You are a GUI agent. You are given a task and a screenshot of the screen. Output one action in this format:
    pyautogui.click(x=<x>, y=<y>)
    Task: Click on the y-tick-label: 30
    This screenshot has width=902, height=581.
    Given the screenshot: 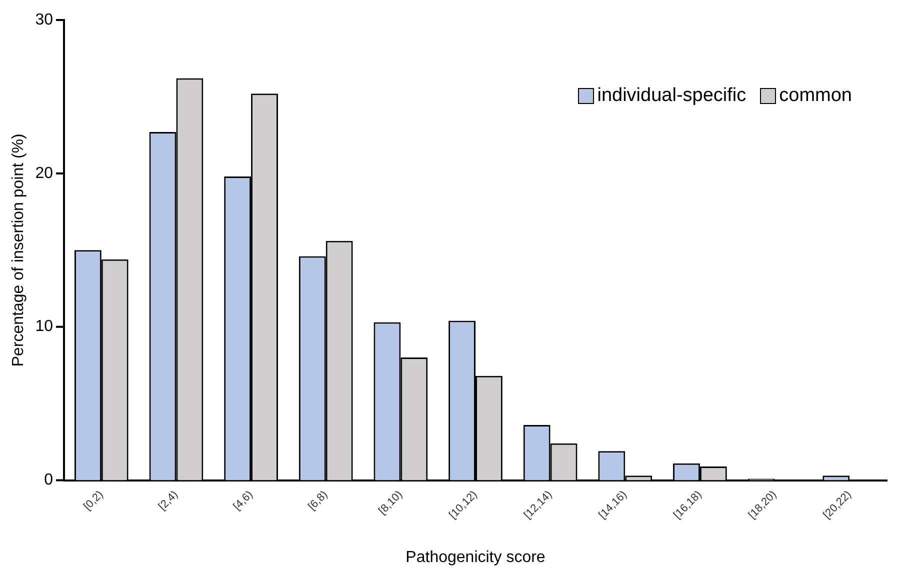 What is the action you would take?
    pyautogui.click(x=44, y=19)
    